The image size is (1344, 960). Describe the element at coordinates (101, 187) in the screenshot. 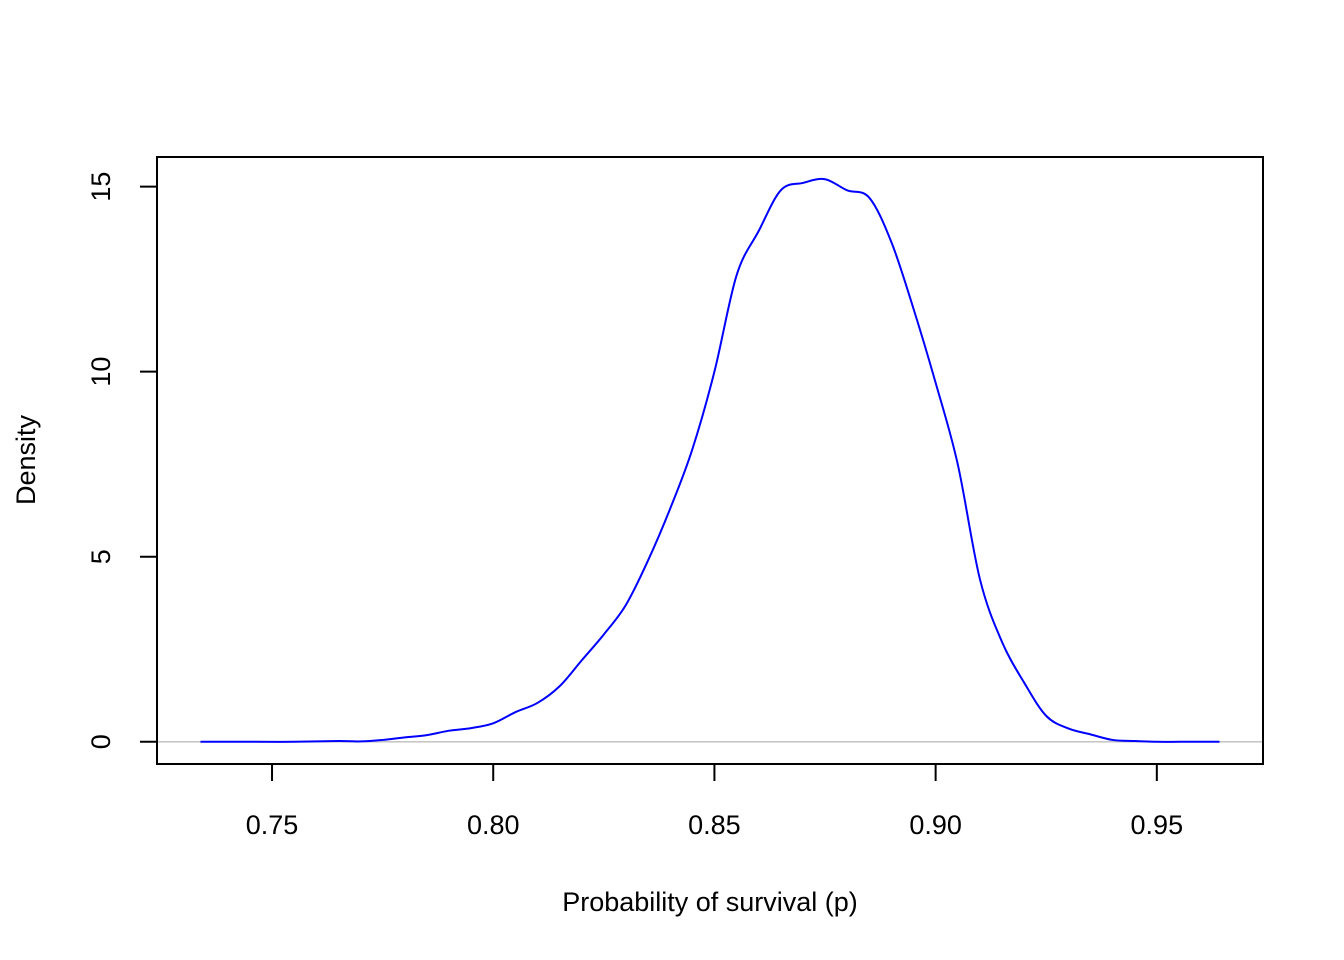

I see `y-tick-label: 15` at that location.